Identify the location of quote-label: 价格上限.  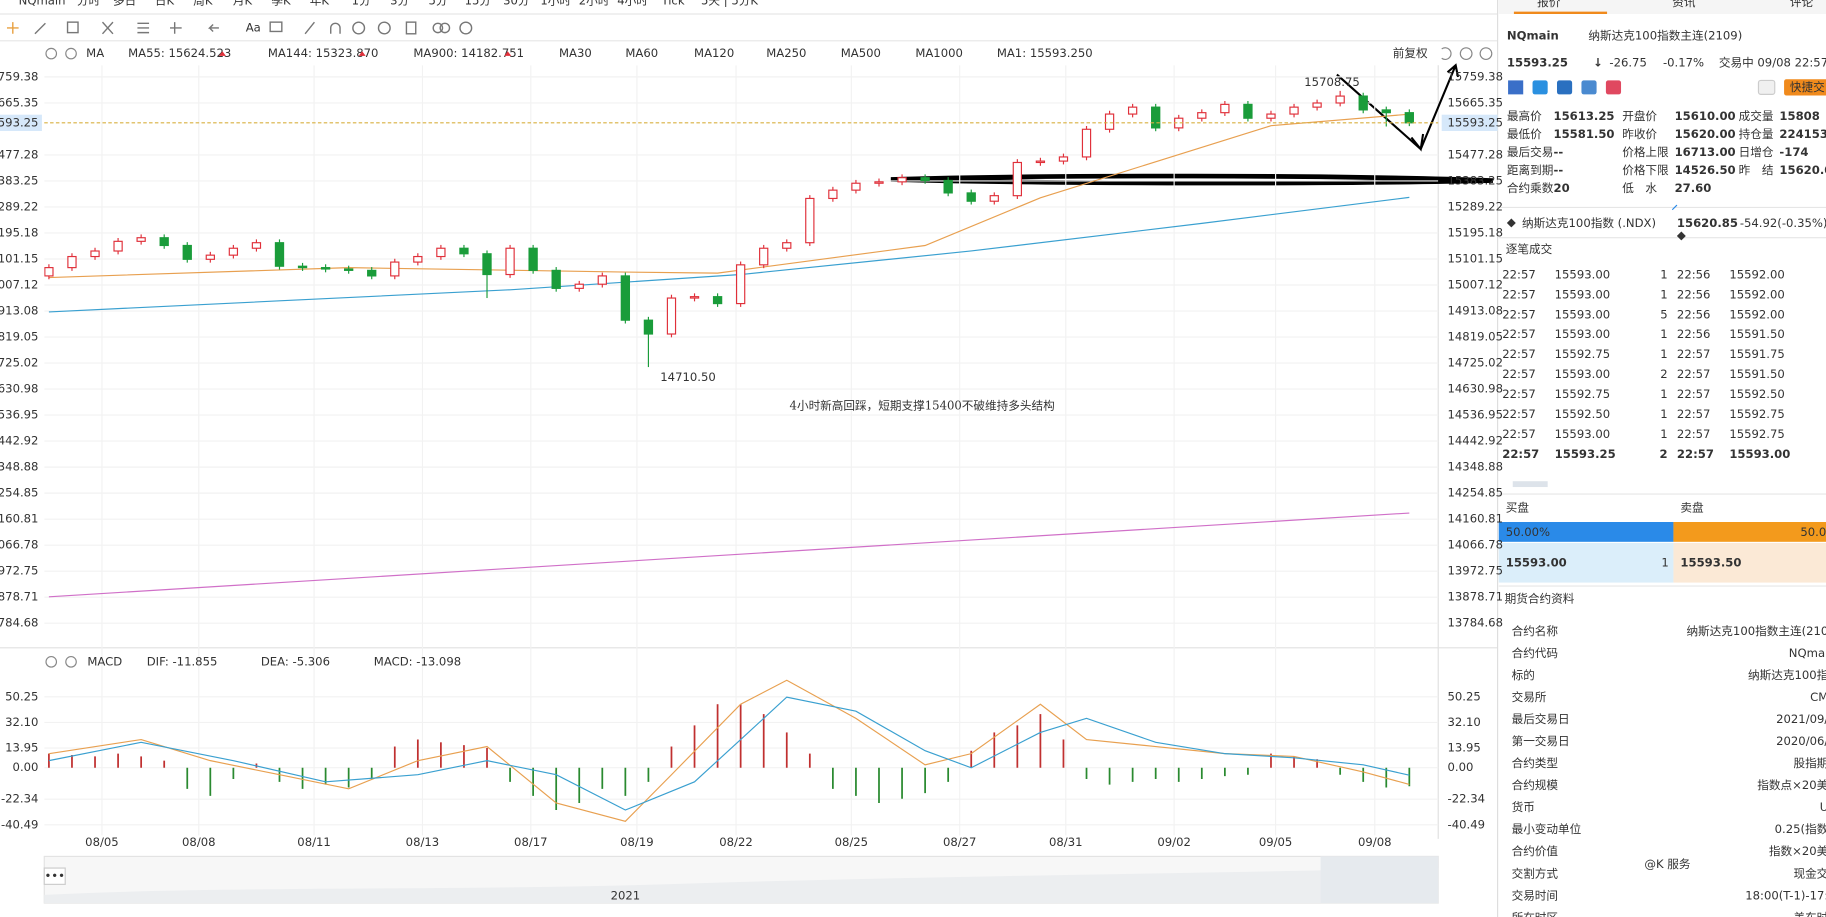
(1645, 152).